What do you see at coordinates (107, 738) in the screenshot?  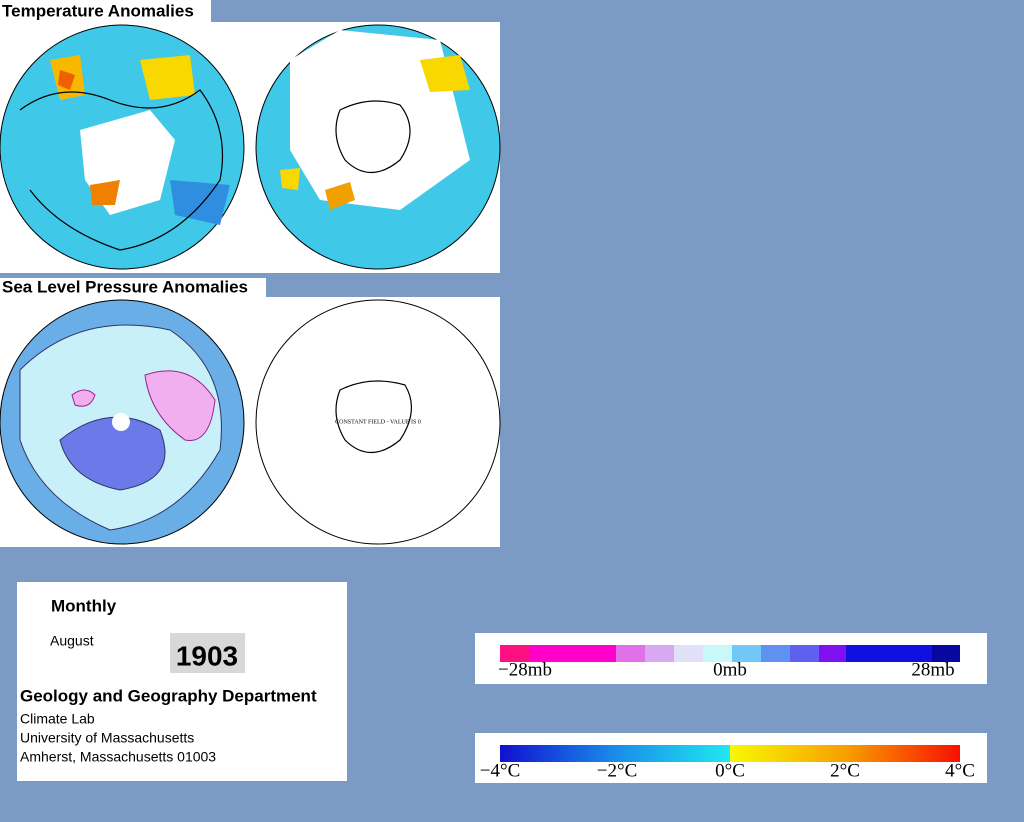 I see `address-line: University of Massachusetts` at bounding box center [107, 738].